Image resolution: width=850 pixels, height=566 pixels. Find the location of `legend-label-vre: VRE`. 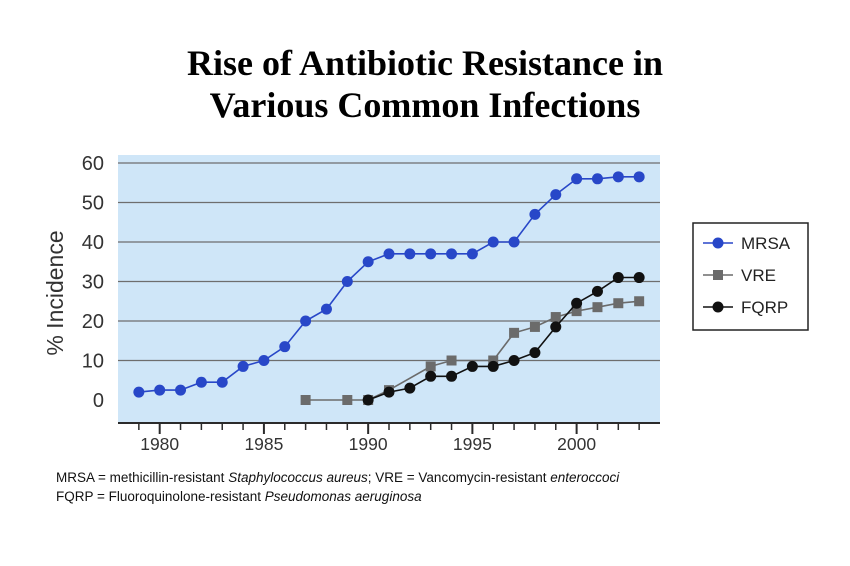

legend-label-vre: VRE is located at coordinates (758, 275).